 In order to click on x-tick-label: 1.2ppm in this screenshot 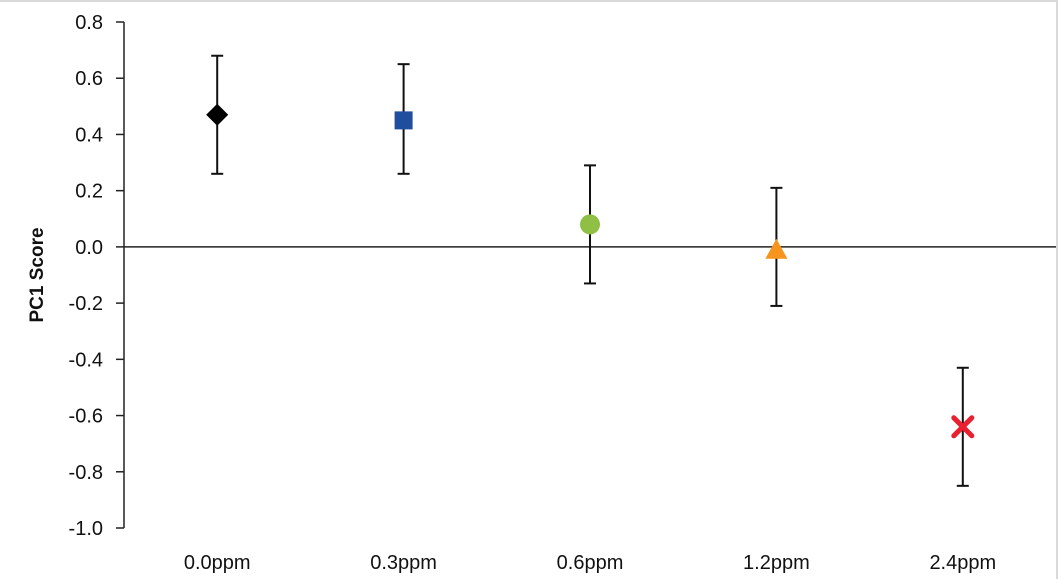, I will do `click(776, 563)`.